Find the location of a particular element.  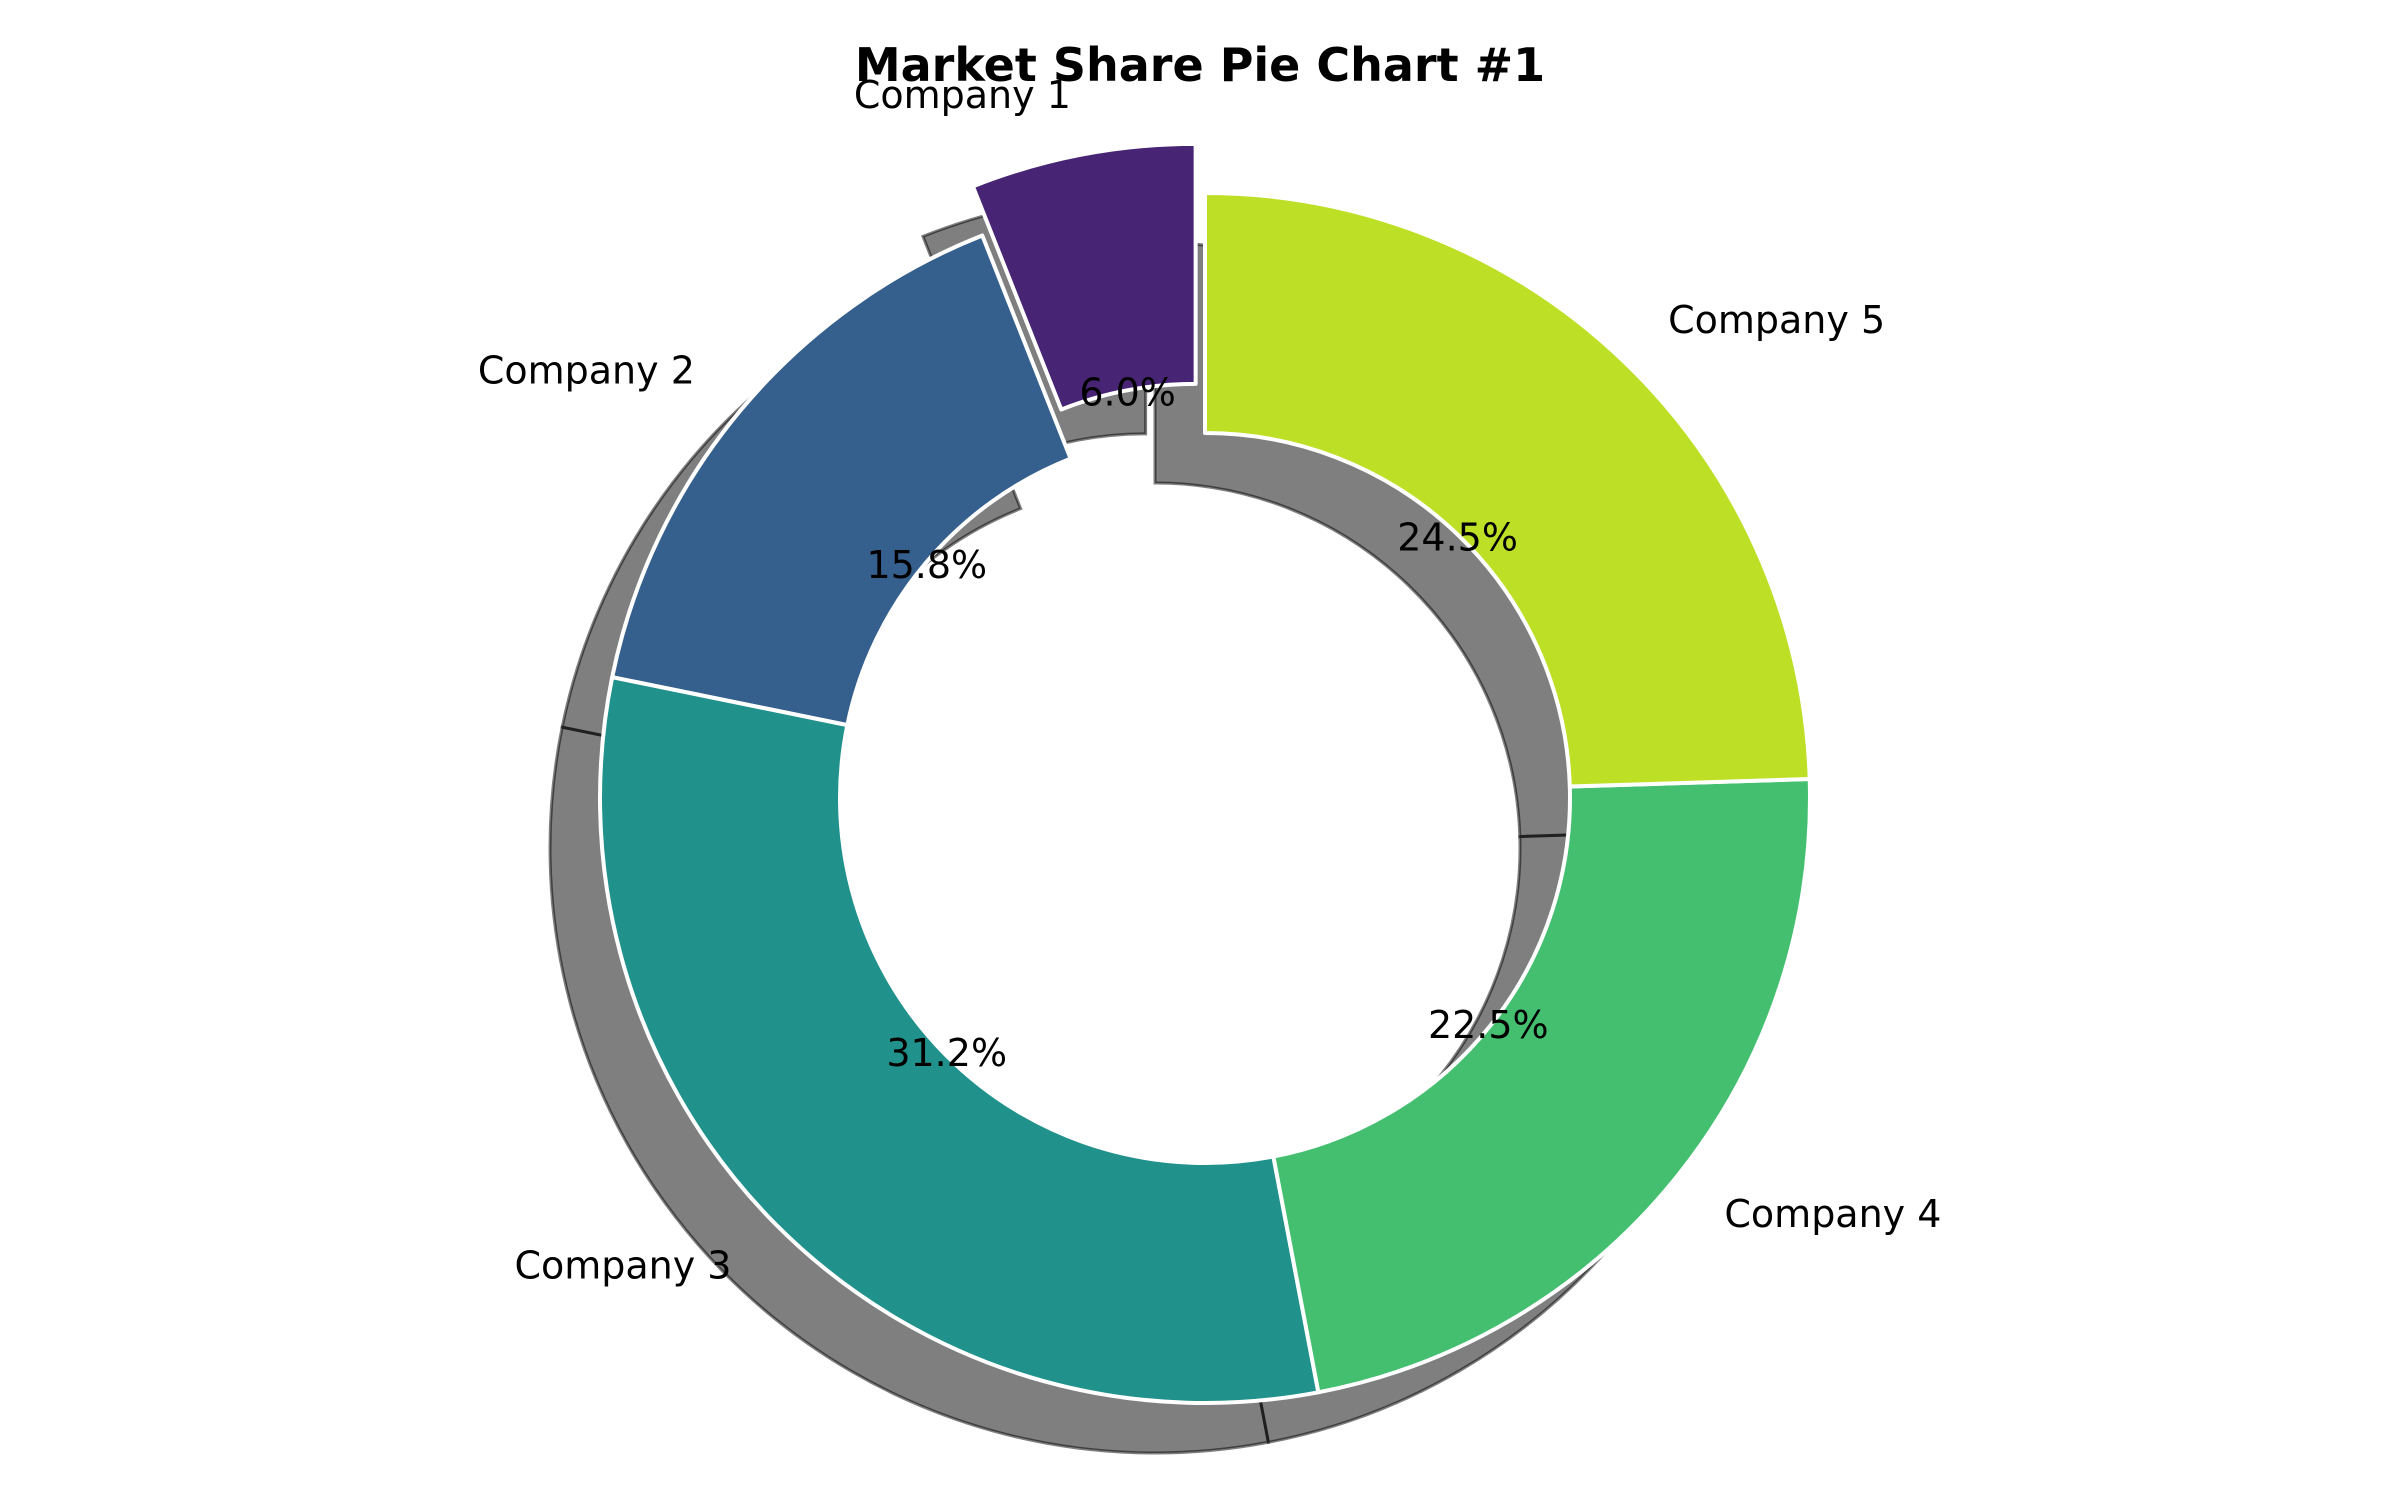

category-label-company-2: Company 2 is located at coordinates (586, 371).